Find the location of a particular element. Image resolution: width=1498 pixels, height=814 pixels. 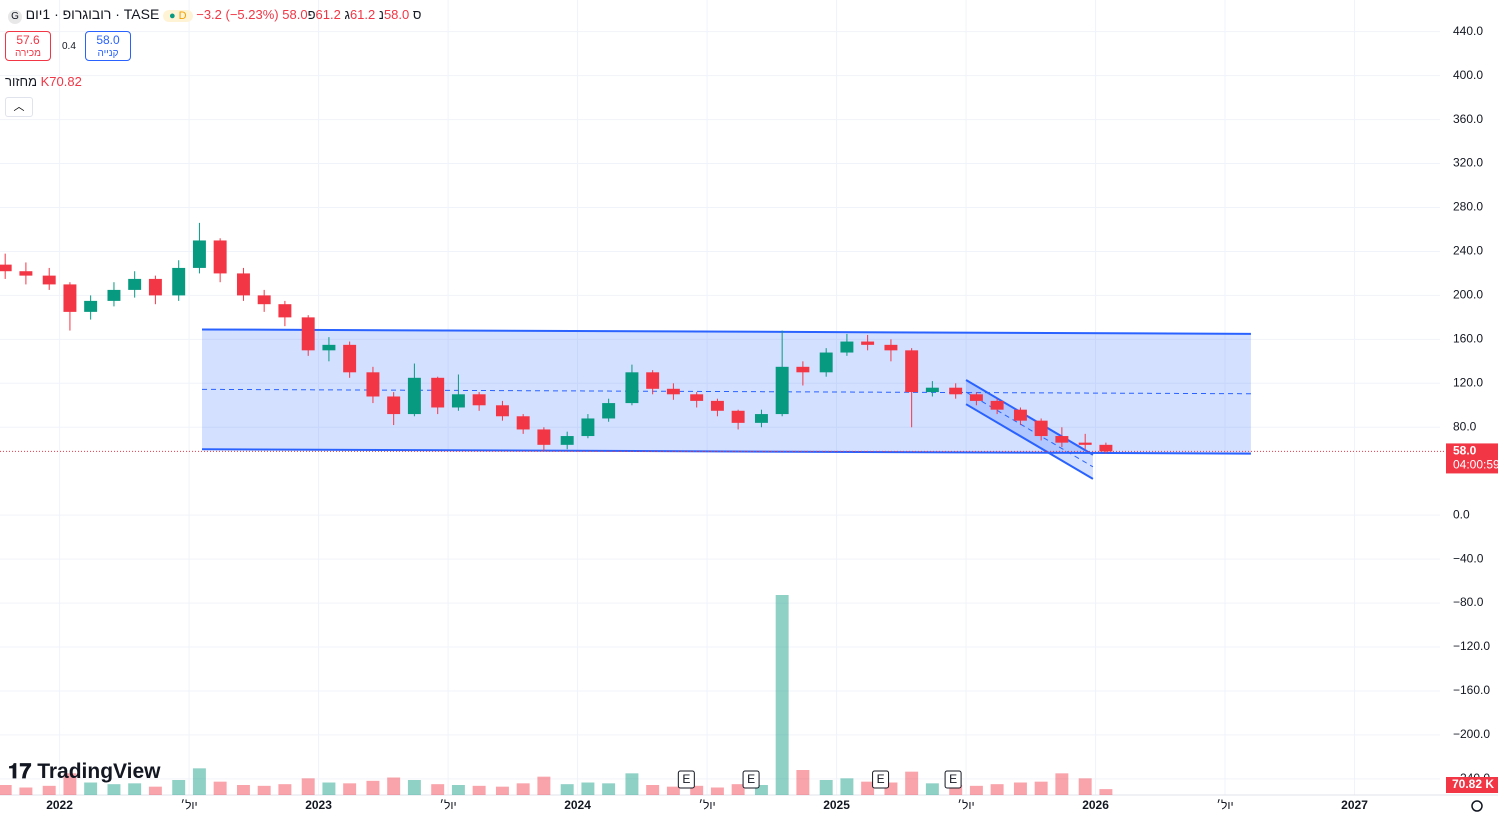

y-tick-label: 360.0 is located at coordinates (1468, 119).